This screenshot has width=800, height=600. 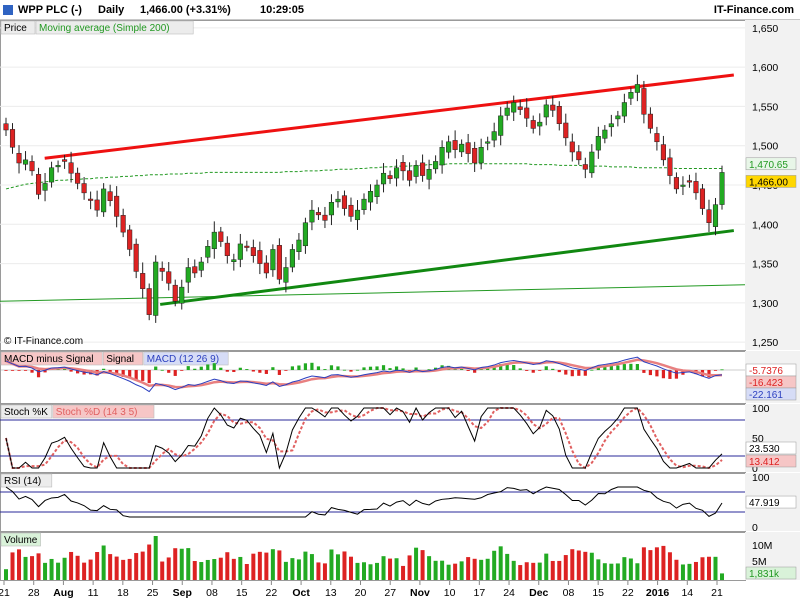 I want to click on macd-tag-bg, so click(x=186, y=358).